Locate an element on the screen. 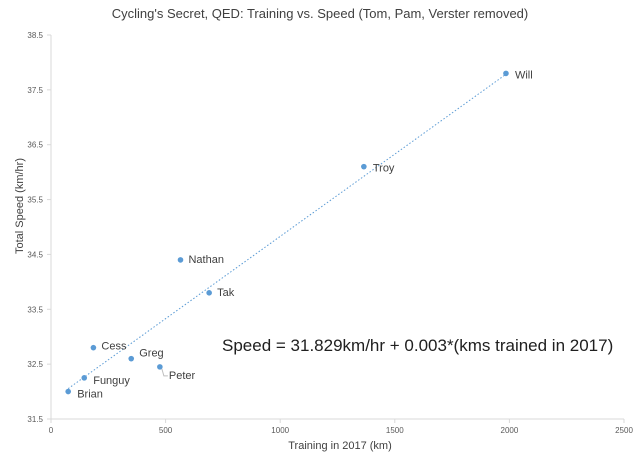  point-label: Will is located at coordinates (524, 75).